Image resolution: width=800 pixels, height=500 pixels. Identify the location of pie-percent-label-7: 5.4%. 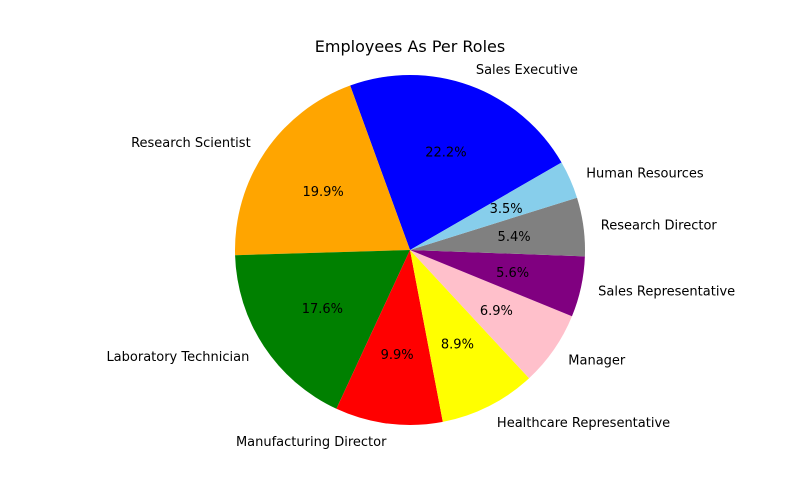
(514, 237).